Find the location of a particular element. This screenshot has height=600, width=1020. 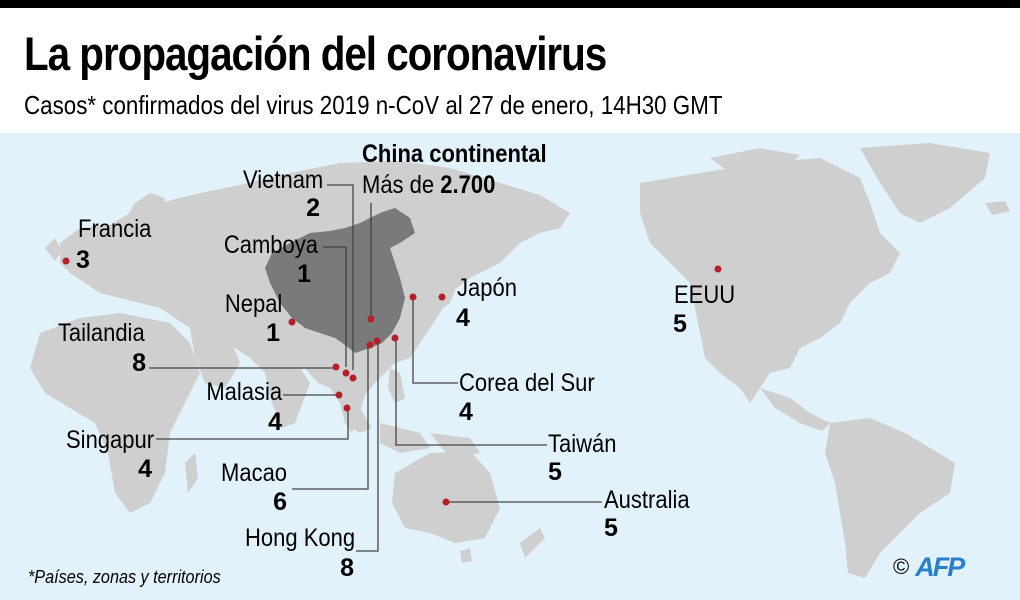

credit: © AFP is located at coordinates (929, 567).